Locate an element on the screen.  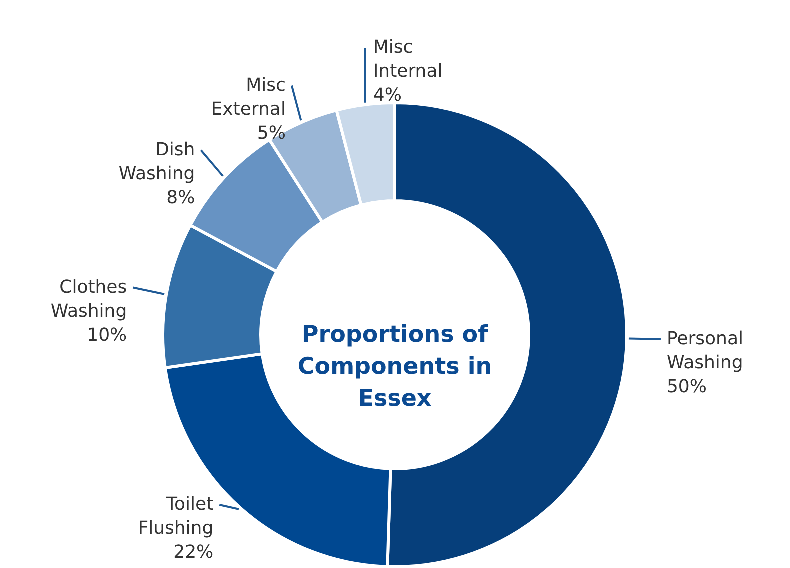
slice-label: Misc External is located at coordinates (248, 97).